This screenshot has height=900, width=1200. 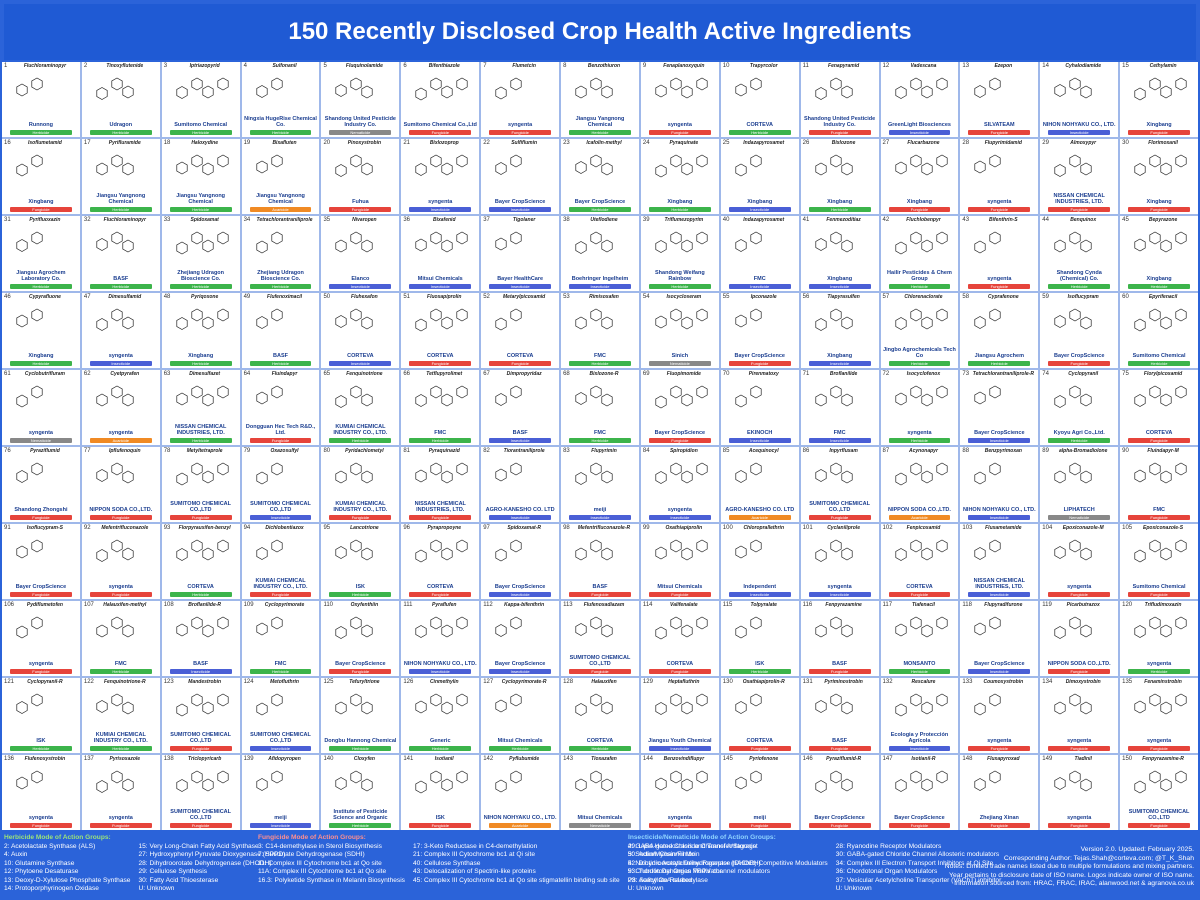 I want to click on ingredient-name: Tiapyrasulfen, so click(x=843, y=297).